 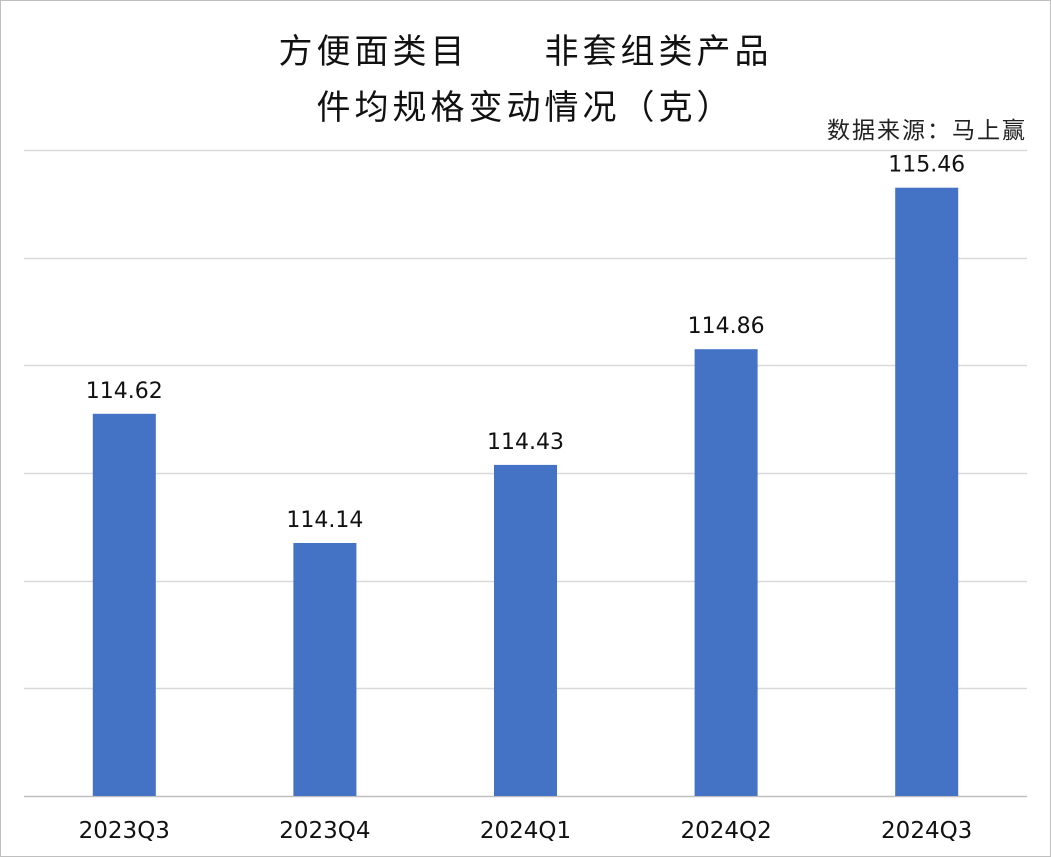 I want to click on x-tick-label: 2024Q1, so click(x=525, y=831).